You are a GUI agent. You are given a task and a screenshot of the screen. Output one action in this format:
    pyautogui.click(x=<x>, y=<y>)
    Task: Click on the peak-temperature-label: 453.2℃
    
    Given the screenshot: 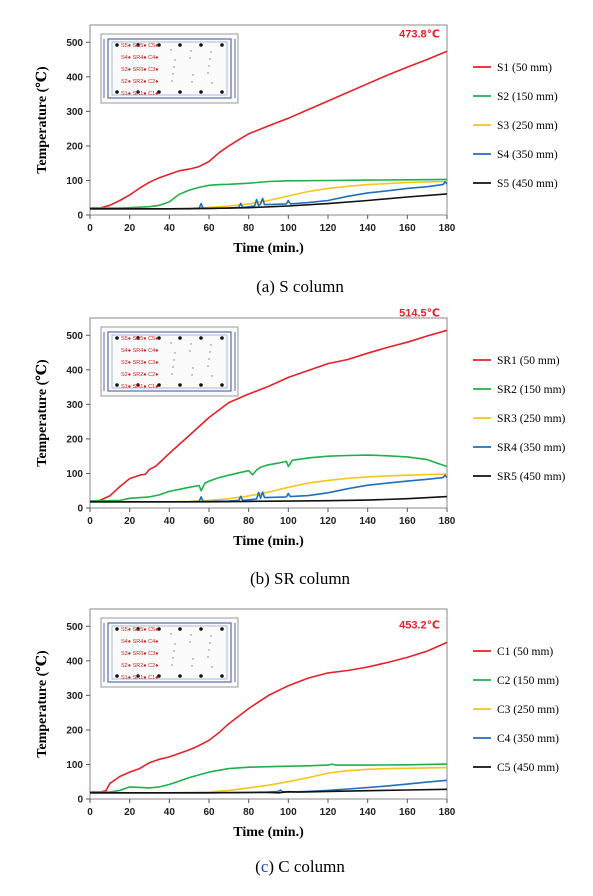 What is the action you would take?
    pyautogui.click(x=419, y=625)
    